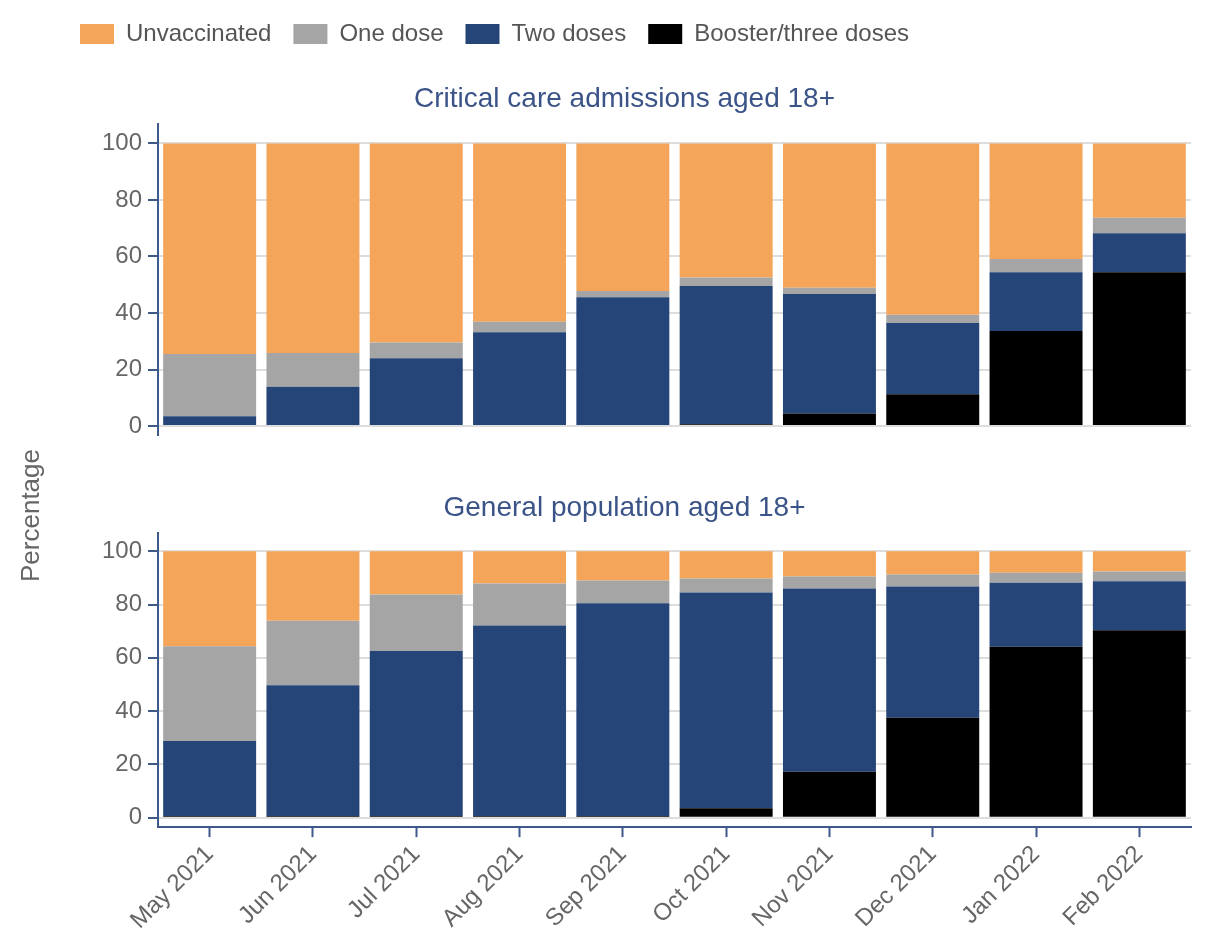  What do you see at coordinates (624, 97) in the screenshot?
I see `chart-title: Critical care admissions aged 18+` at bounding box center [624, 97].